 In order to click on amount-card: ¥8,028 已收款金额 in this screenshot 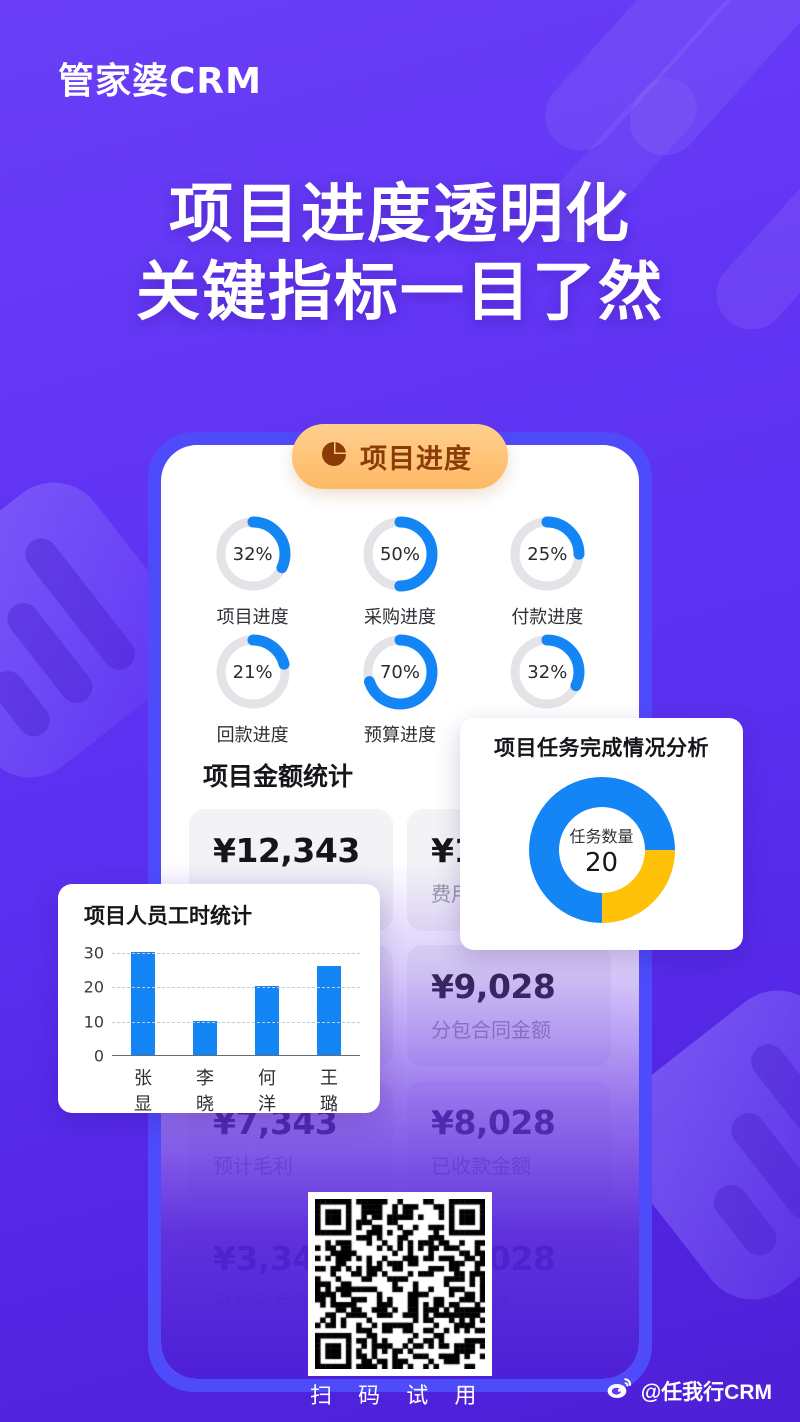, I will do `click(509, 1142)`.